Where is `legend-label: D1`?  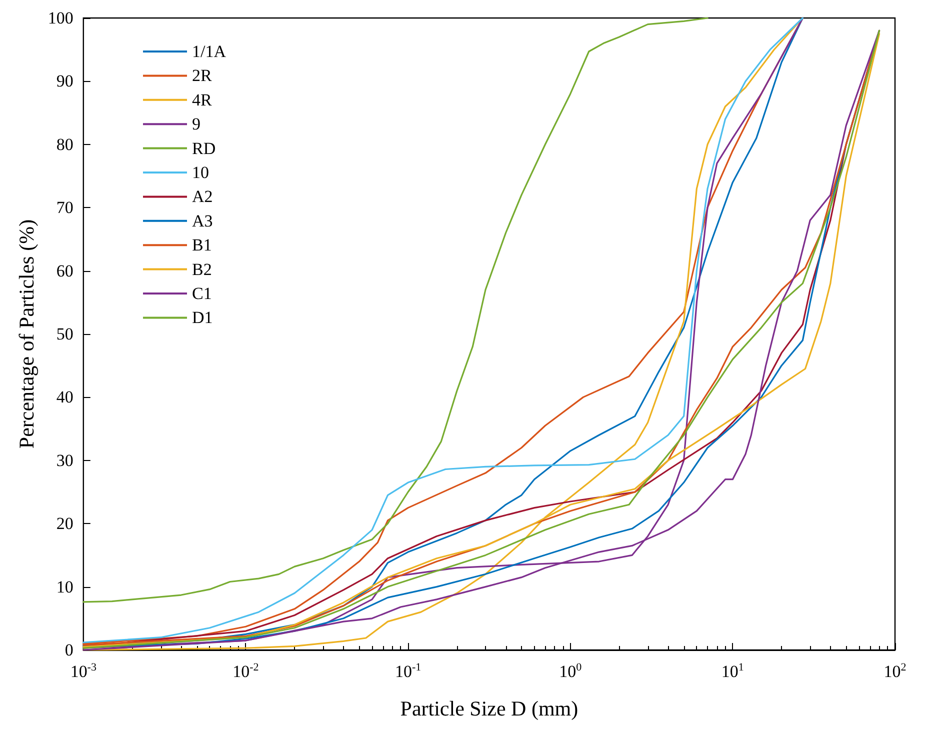
legend-label: D1 is located at coordinates (202, 318).